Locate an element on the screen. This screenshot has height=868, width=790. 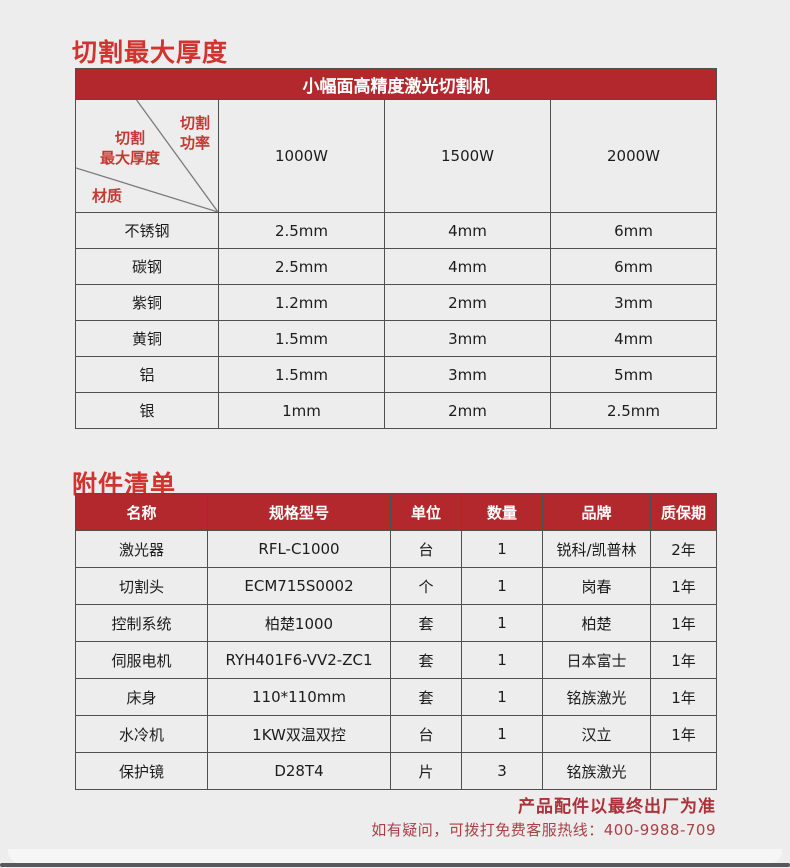
table-row: 水冷机 1KW双温双控 台 1 汉立 1年 is located at coordinates (396, 734).